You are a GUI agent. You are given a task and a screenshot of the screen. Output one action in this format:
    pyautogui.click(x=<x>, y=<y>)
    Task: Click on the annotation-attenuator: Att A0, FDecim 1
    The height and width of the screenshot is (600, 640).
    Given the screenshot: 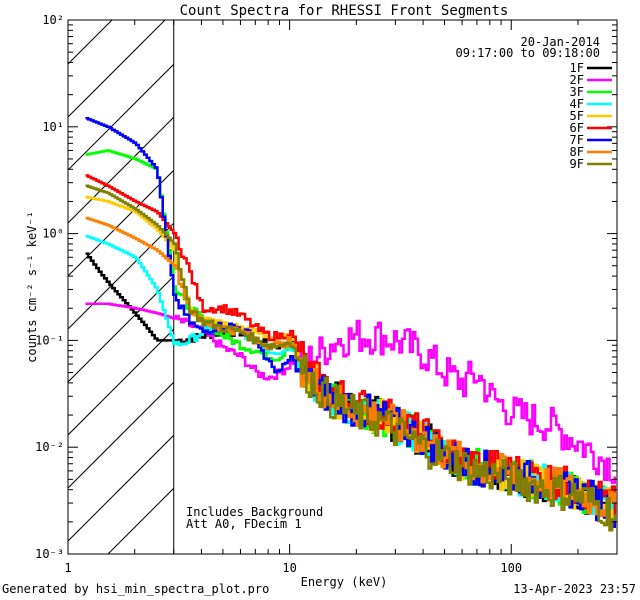 What is the action you would take?
    pyautogui.click(x=244, y=524)
    